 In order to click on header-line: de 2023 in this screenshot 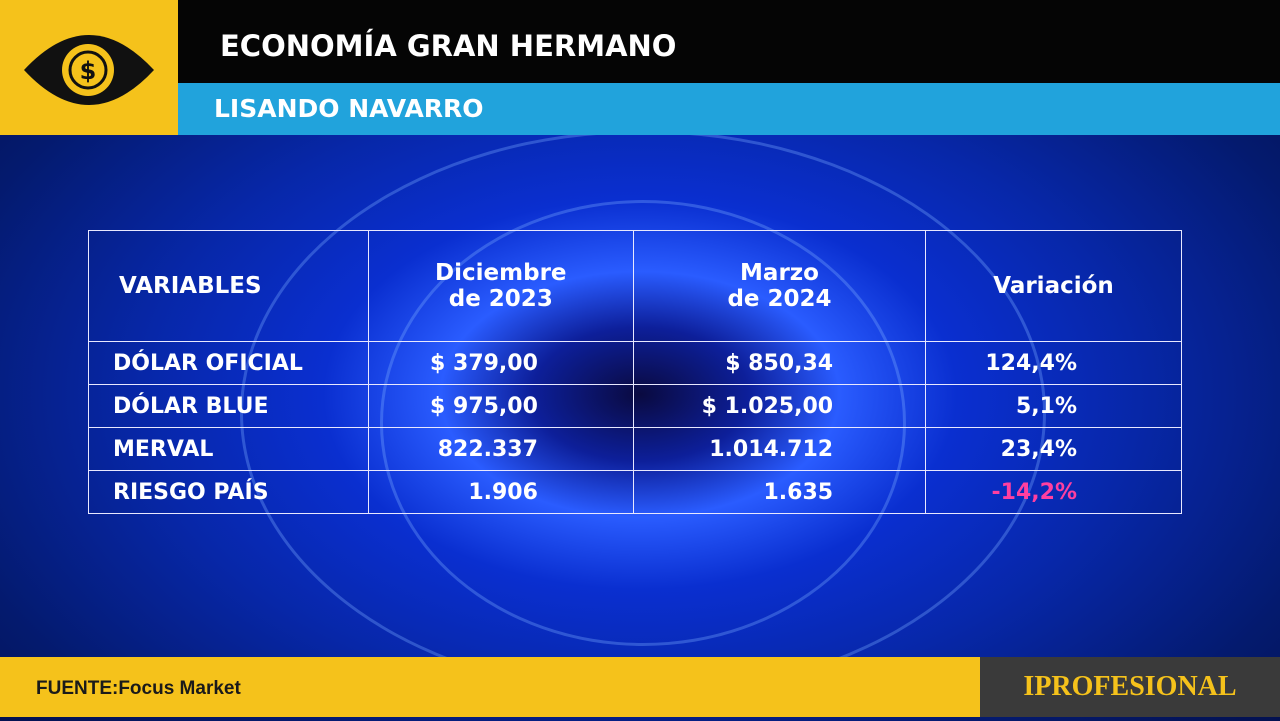, I will do `click(500, 299)`.